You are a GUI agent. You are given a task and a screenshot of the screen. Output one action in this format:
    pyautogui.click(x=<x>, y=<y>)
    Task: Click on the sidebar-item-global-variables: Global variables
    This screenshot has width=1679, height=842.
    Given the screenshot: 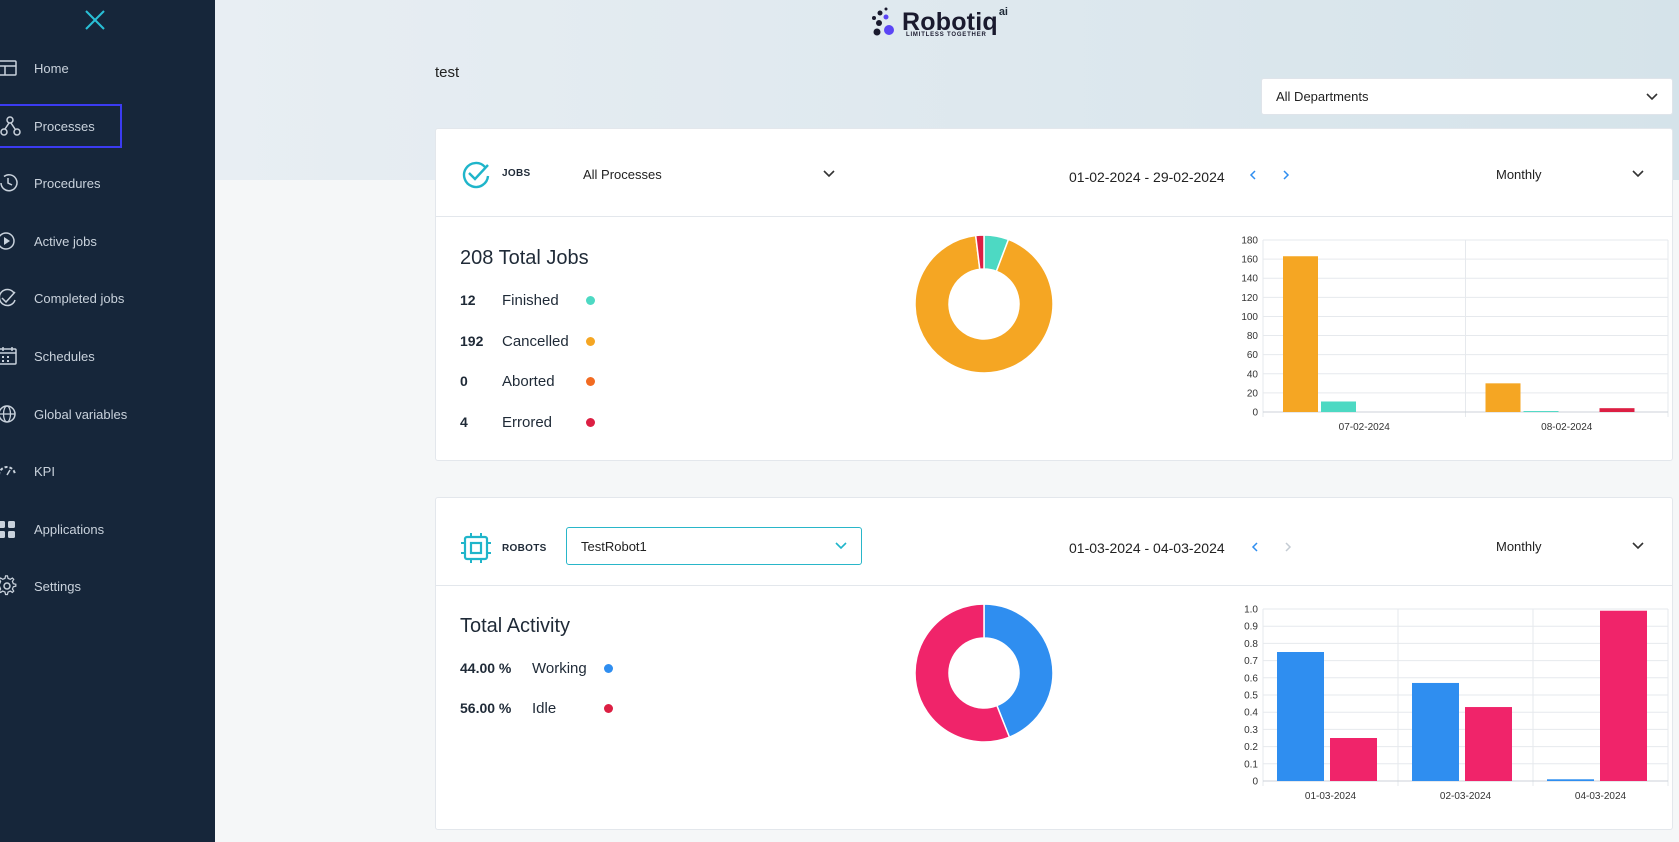 What is the action you would take?
    pyautogui.click(x=100, y=414)
    